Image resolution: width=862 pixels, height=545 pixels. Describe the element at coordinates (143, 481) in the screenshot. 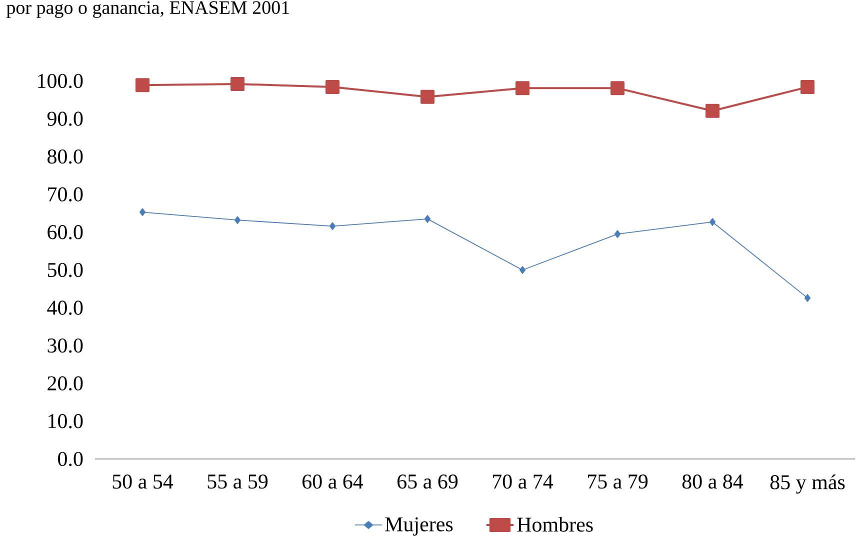

I see `x-tick-label: 50 a 54` at that location.